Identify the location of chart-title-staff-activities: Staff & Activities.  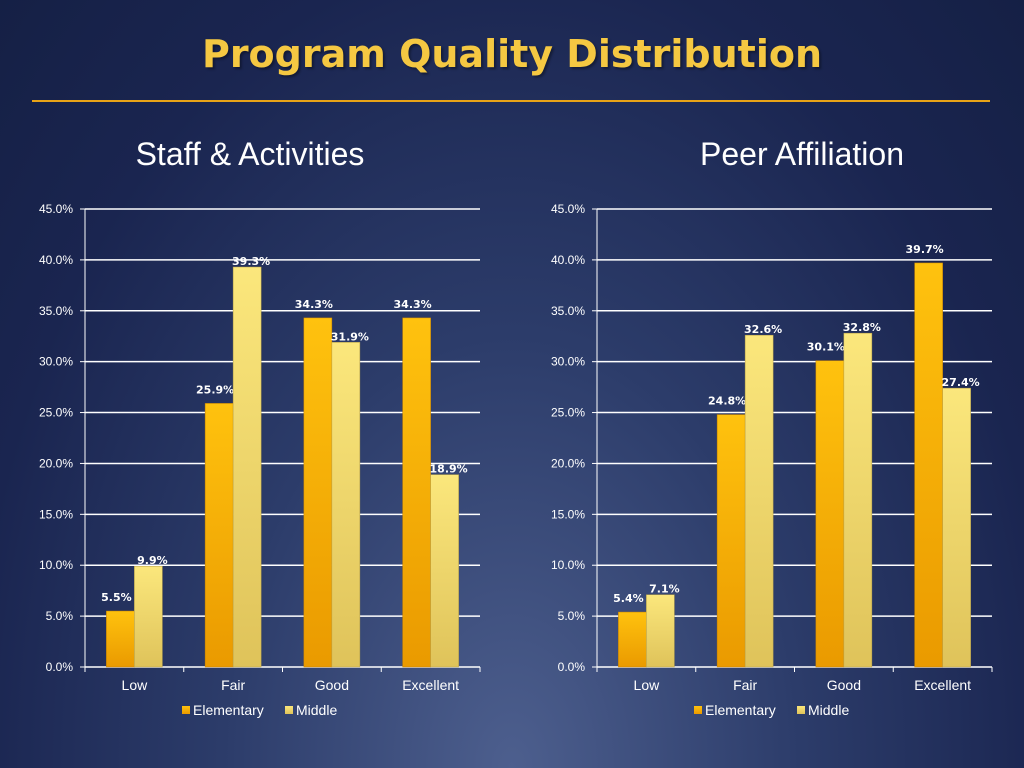
(250, 154).